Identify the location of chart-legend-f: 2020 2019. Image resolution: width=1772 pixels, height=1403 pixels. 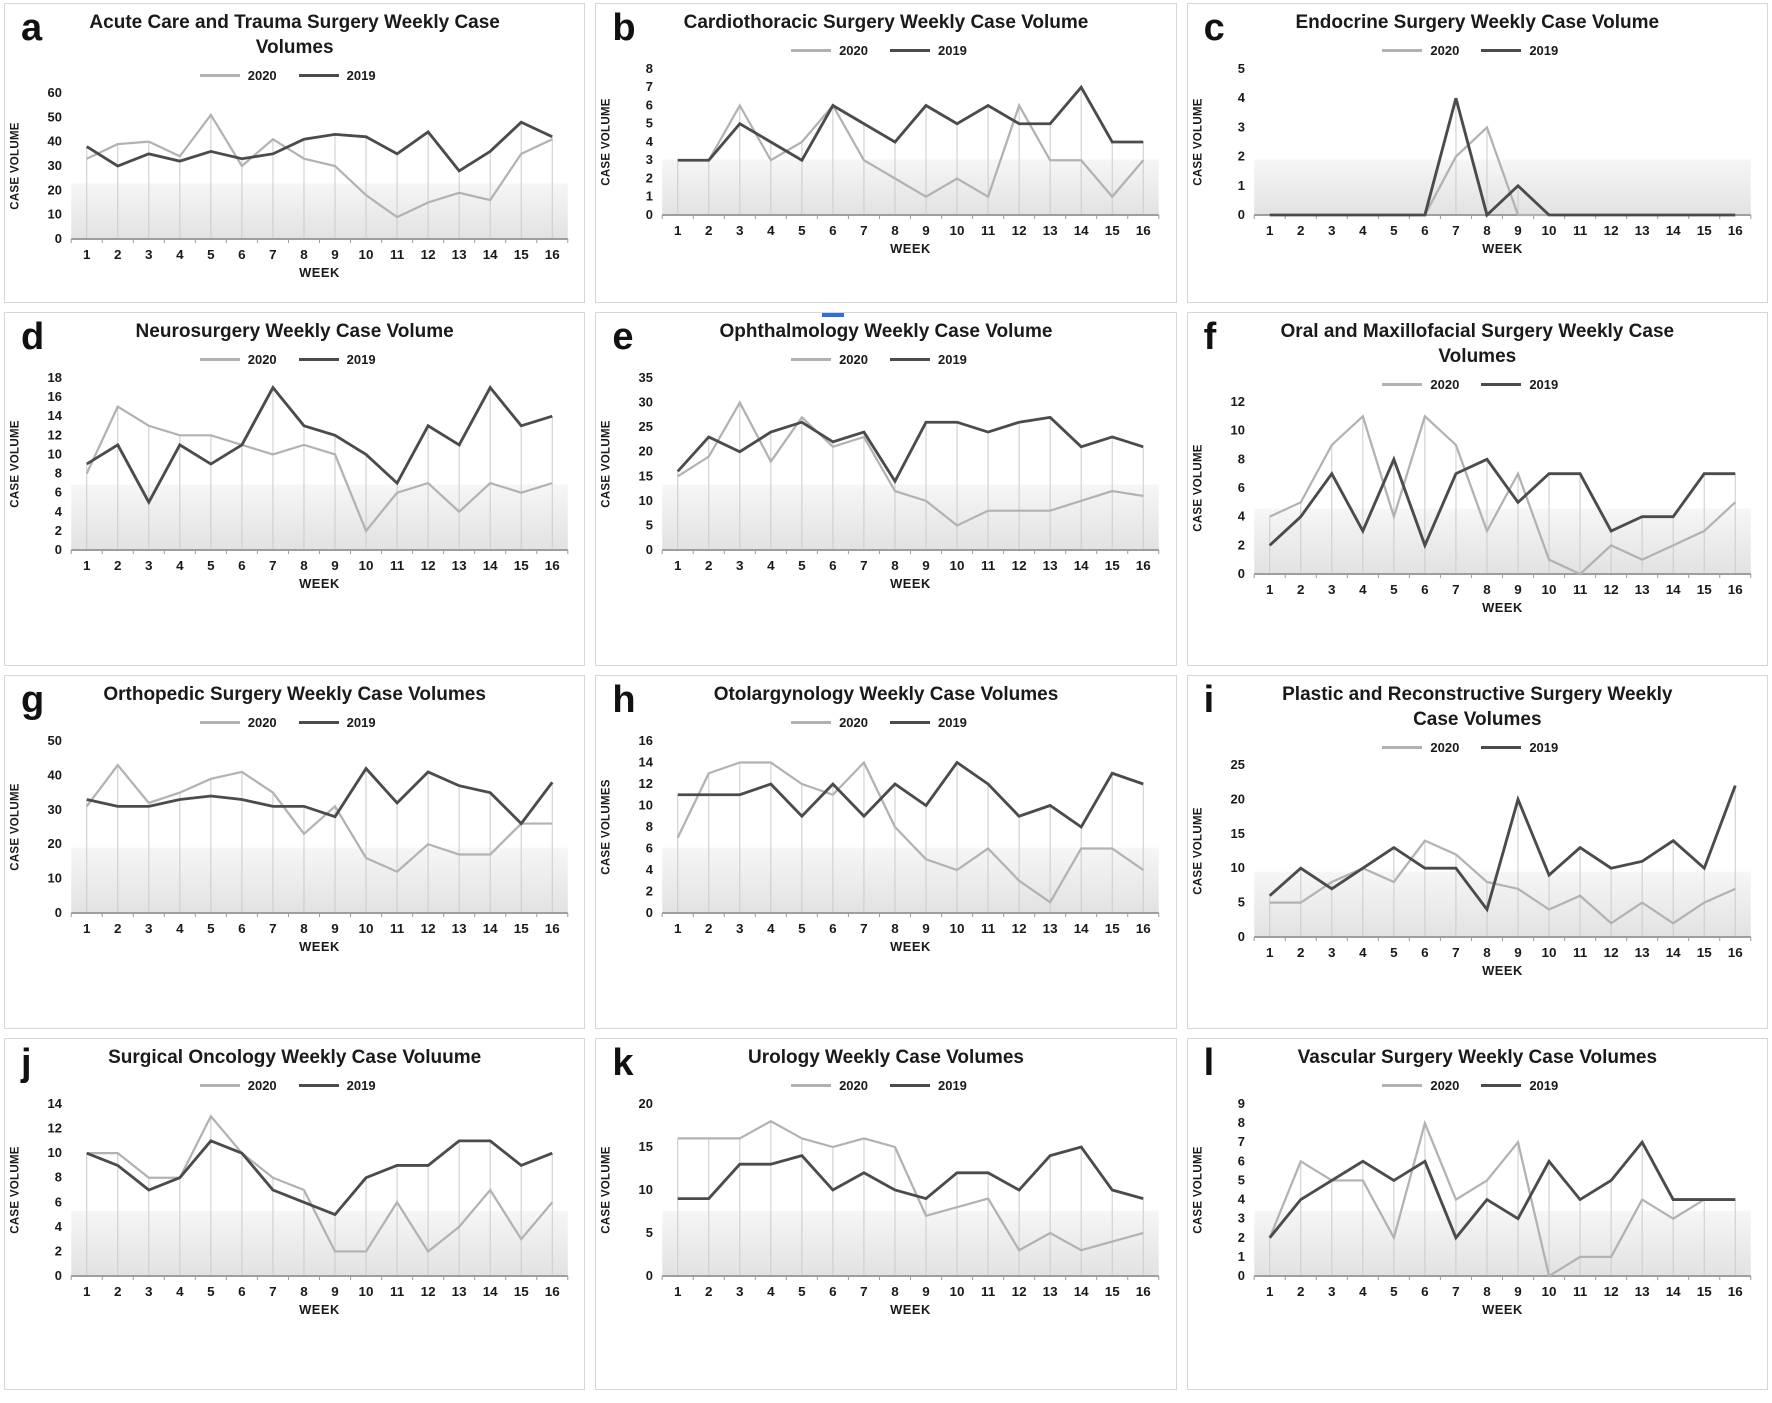
(1477, 384).